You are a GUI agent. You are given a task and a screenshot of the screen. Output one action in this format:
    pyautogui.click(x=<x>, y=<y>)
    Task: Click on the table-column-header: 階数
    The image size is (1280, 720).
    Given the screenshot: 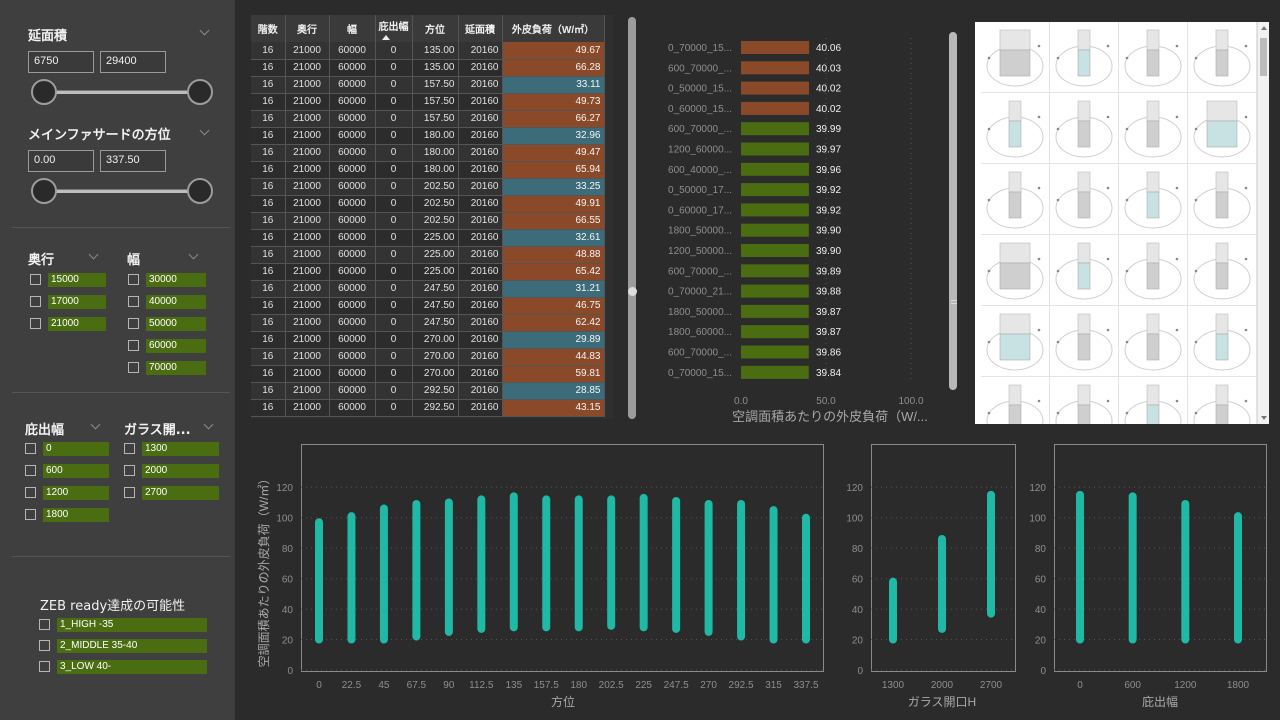 What is the action you would take?
    pyautogui.click(x=268, y=28)
    